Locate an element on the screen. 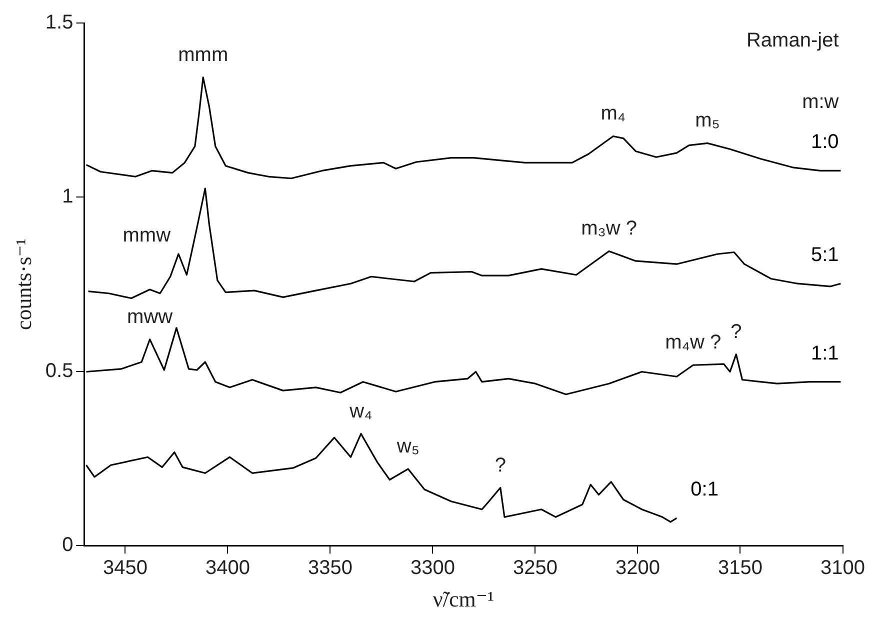 The height and width of the screenshot is (630, 878). y-tick-label: 0 is located at coordinates (68, 545).